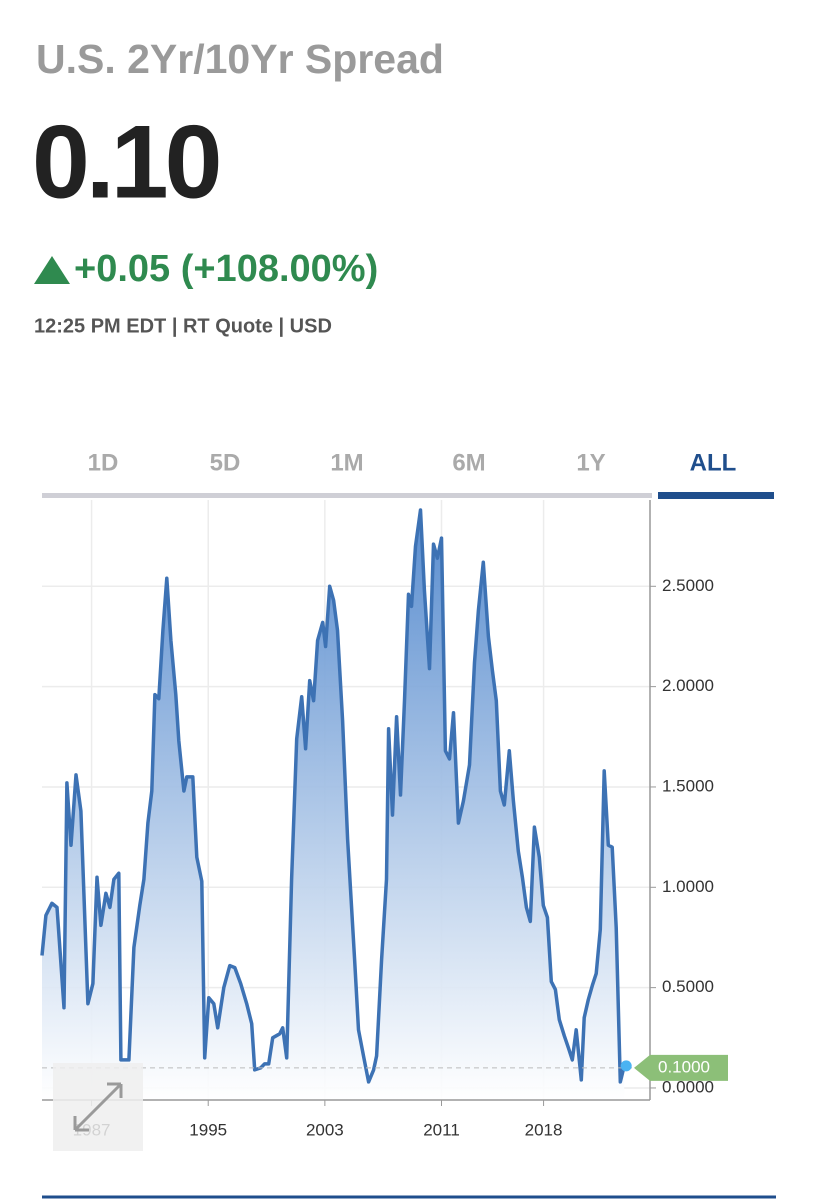 This screenshot has height=1200, width=818. What do you see at coordinates (688, 1086) in the screenshot?
I see `y-tick-label: 0.0000` at bounding box center [688, 1086].